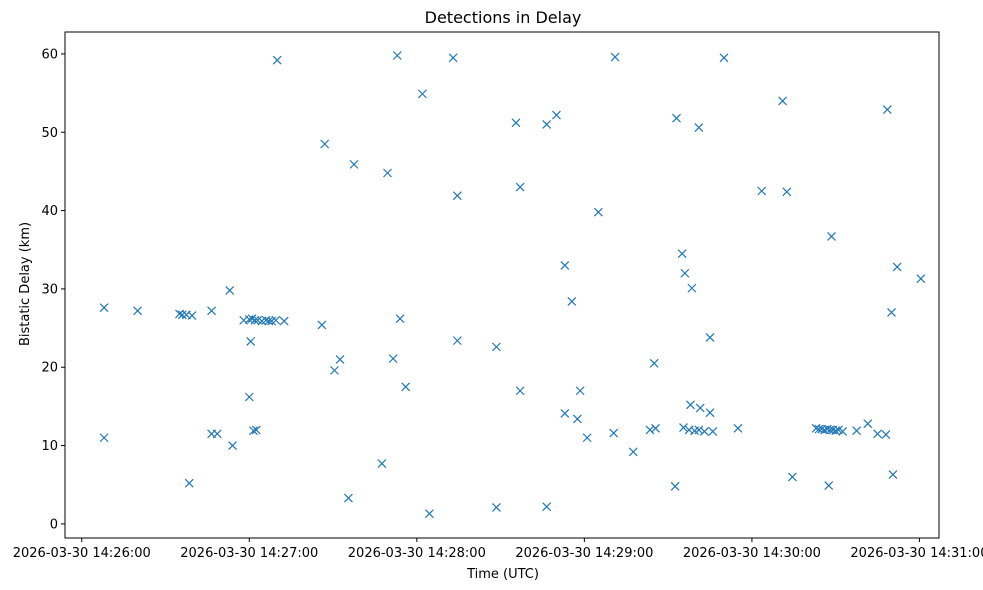 Image resolution: width=983 pixels, height=590 pixels. I want to click on y-axis-label: Bistatic Delay (km), so click(25, 284).